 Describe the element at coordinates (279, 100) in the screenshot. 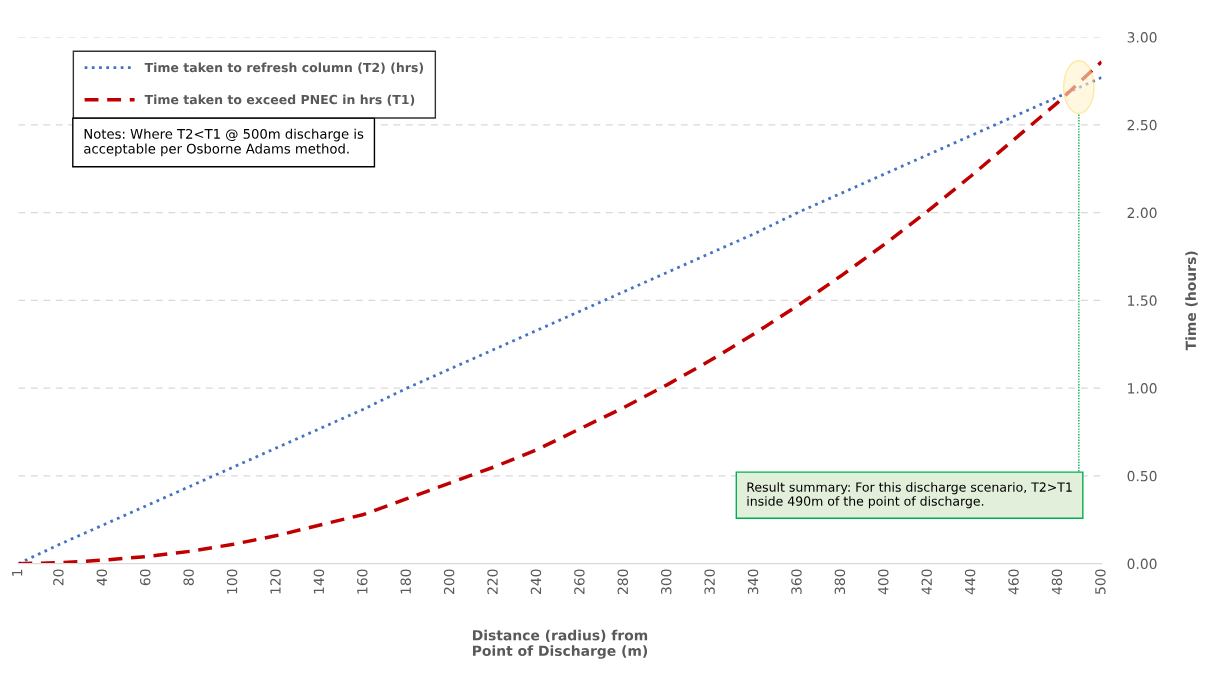

I see `legend-label: Time taken to exceed PNEC in hrs (T1)` at that location.